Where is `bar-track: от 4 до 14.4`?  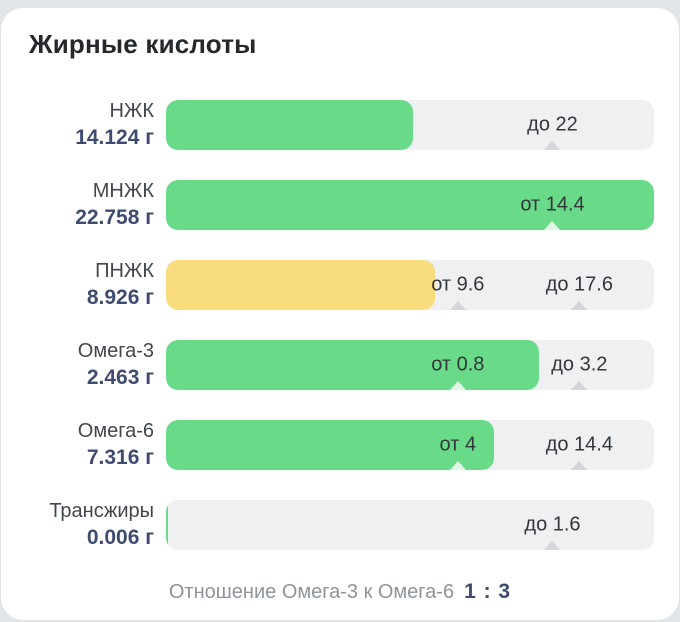
bar-track: от 4 до 14.4 is located at coordinates (410, 445).